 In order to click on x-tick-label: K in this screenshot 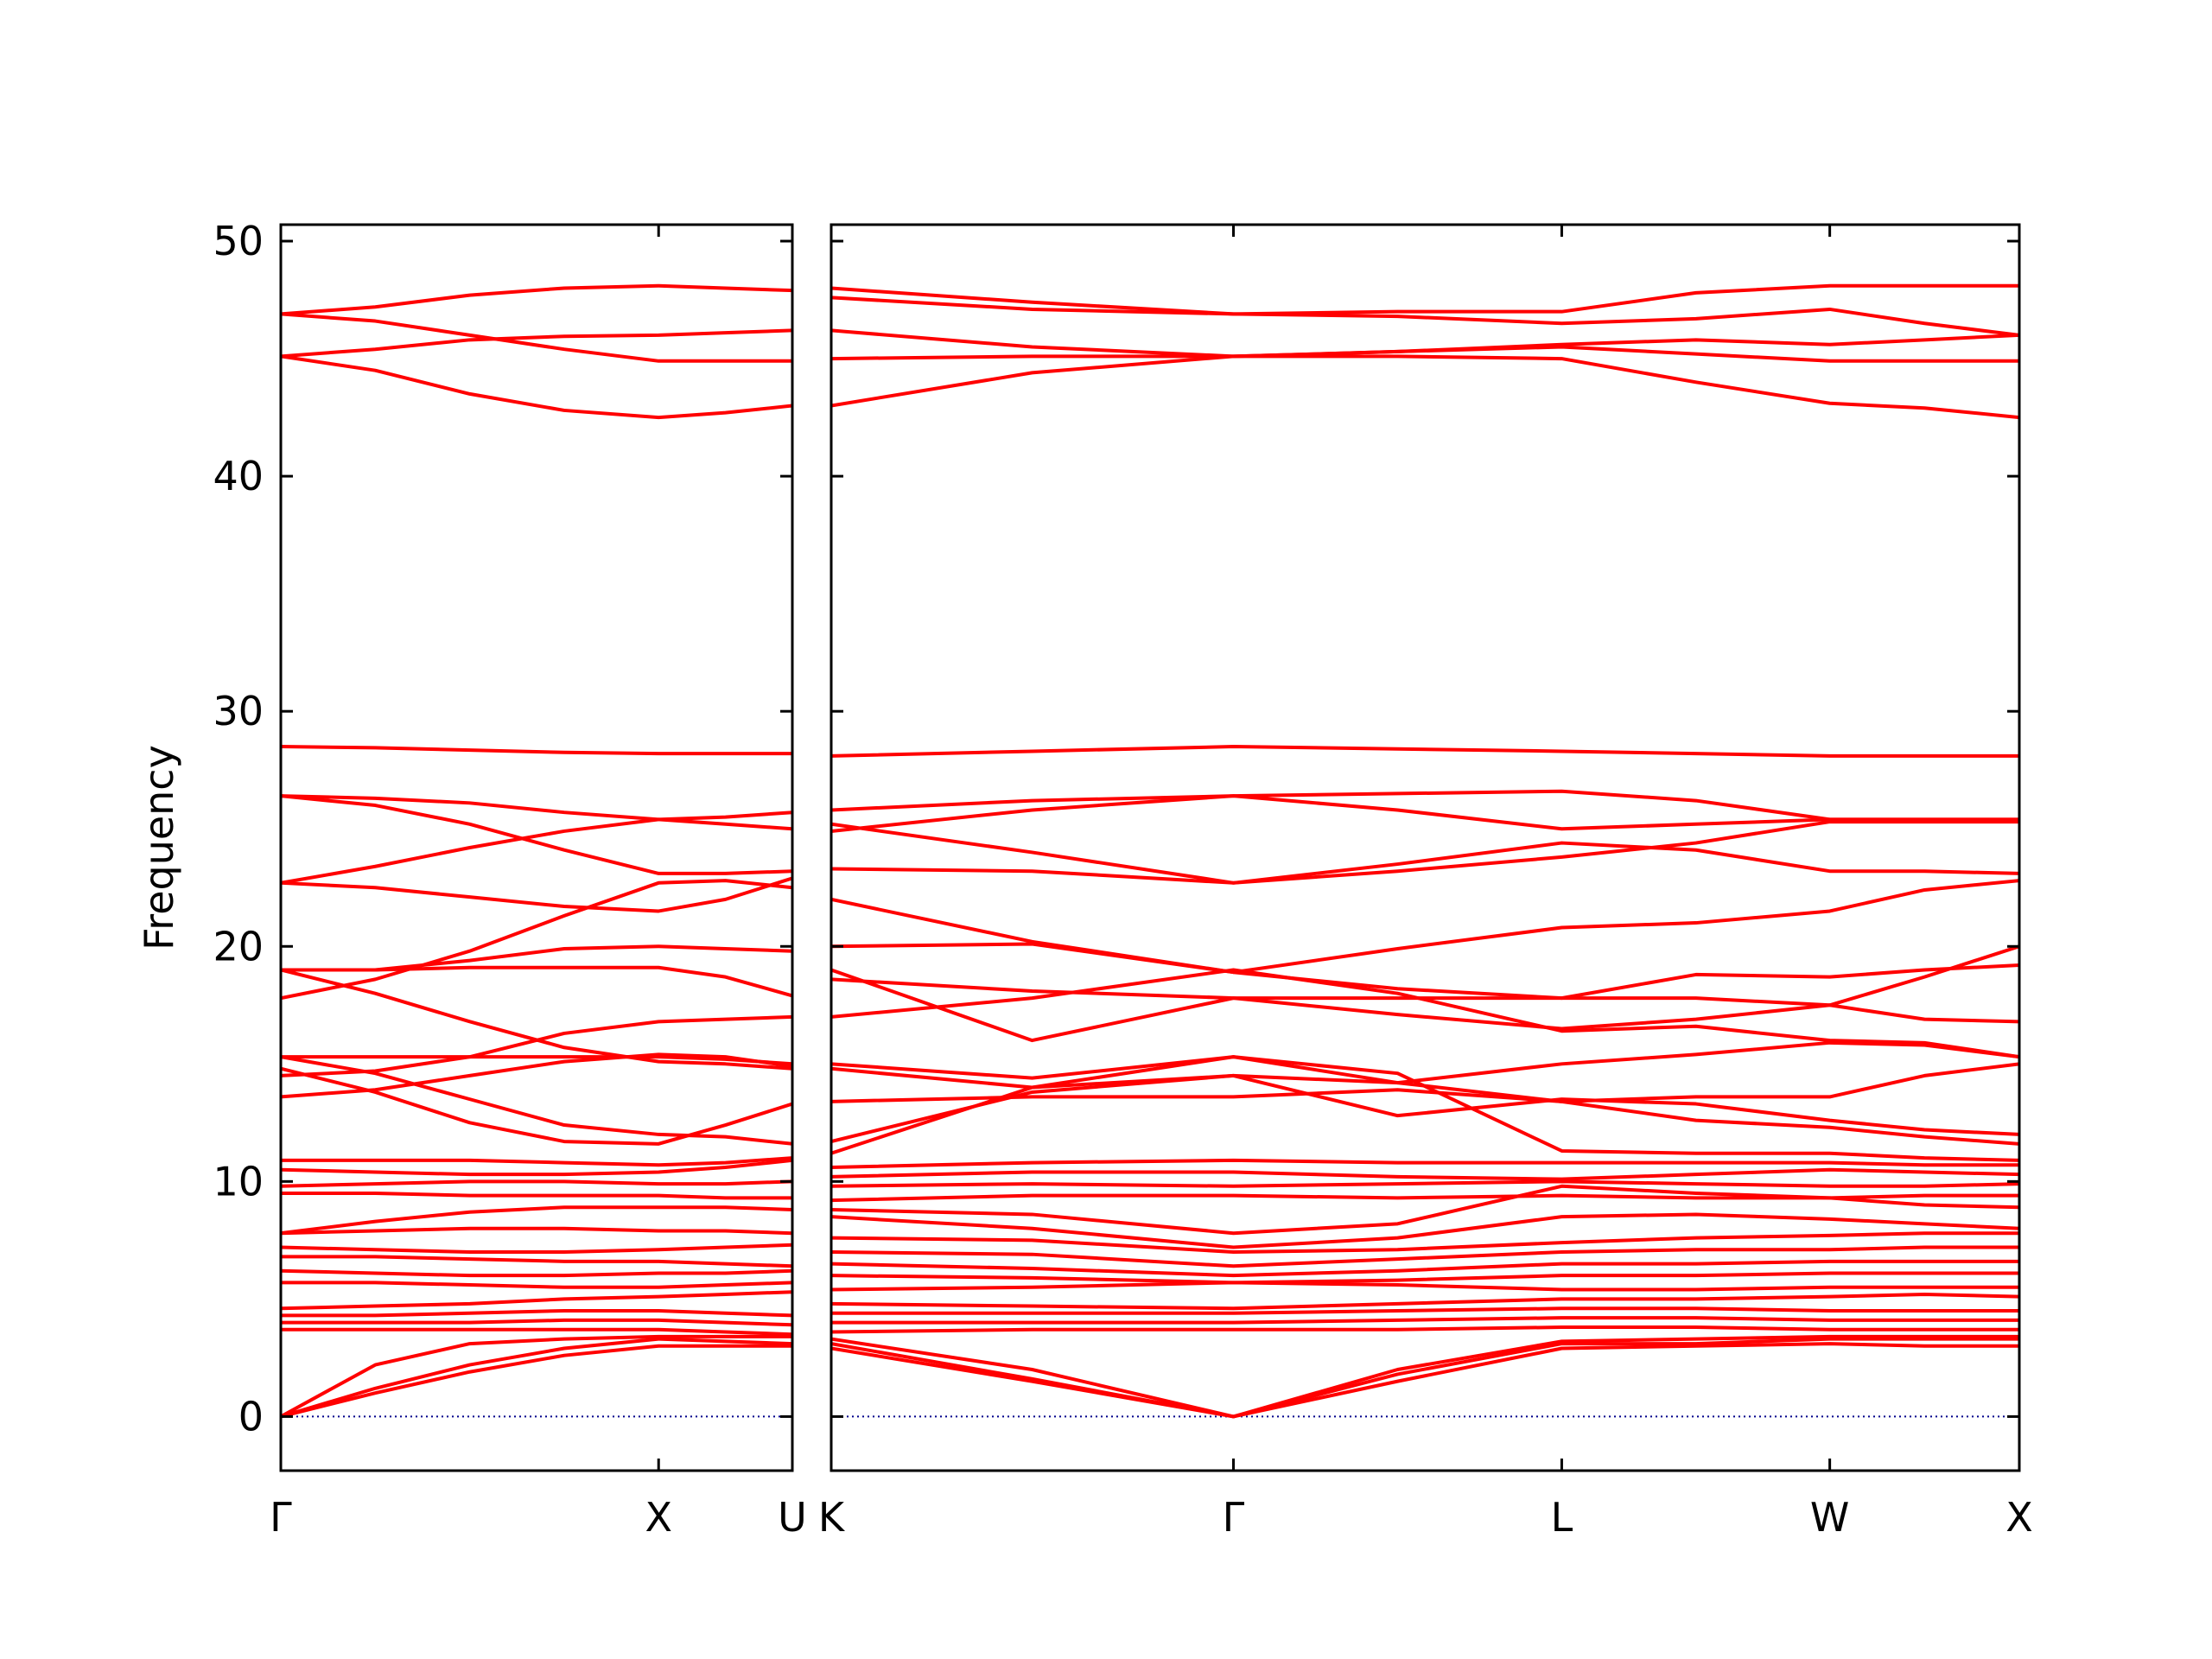, I will do `click(832, 1517)`.